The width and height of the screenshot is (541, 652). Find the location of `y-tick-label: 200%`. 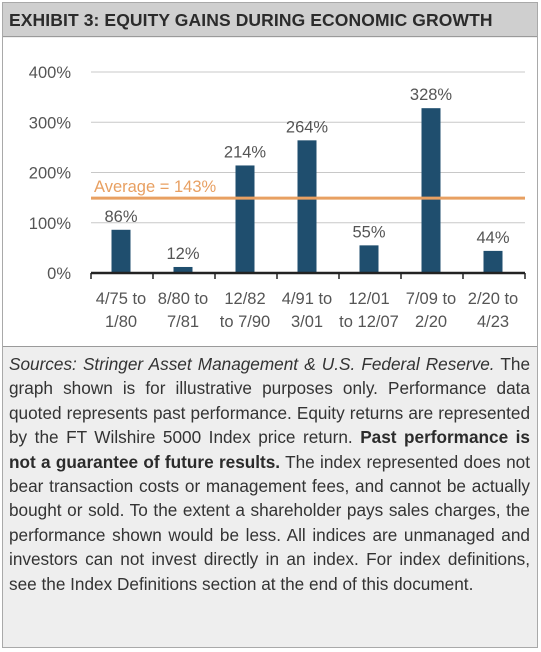

y-tick-label: 200% is located at coordinates (50, 174).